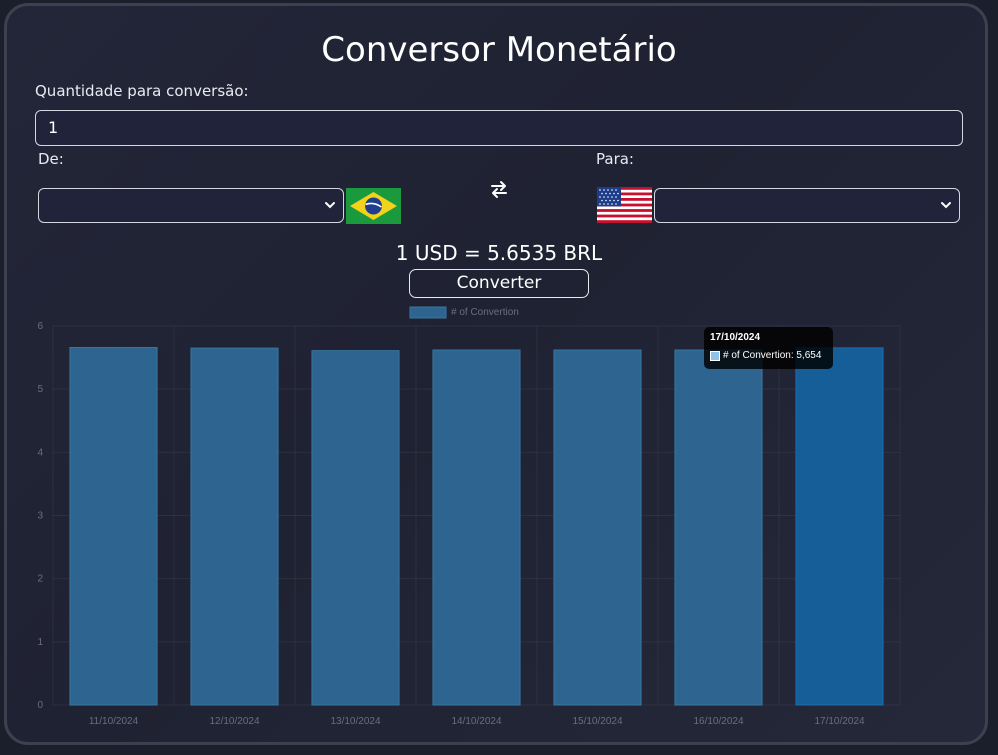 Image resolution: width=998 pixels, height=755 pixels. Describe the element at coordinates (355, 721) in the screenshot. I see `x-tick-label: 13/10/2024` at that location.